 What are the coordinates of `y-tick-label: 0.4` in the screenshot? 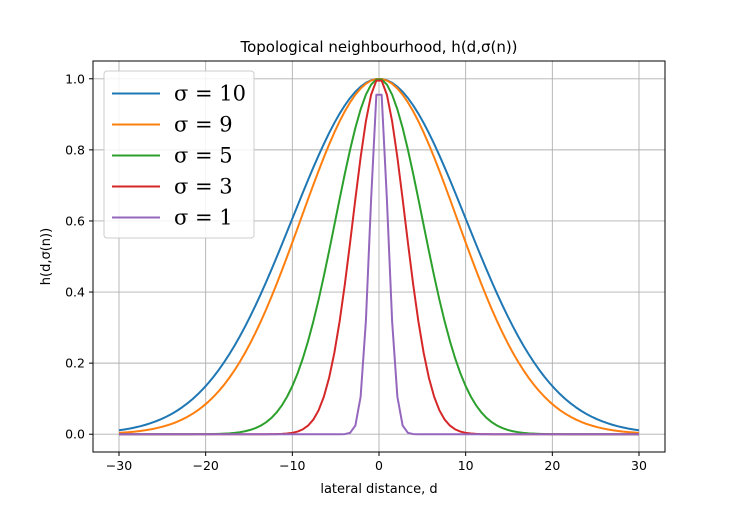 It's located at (75, 292).